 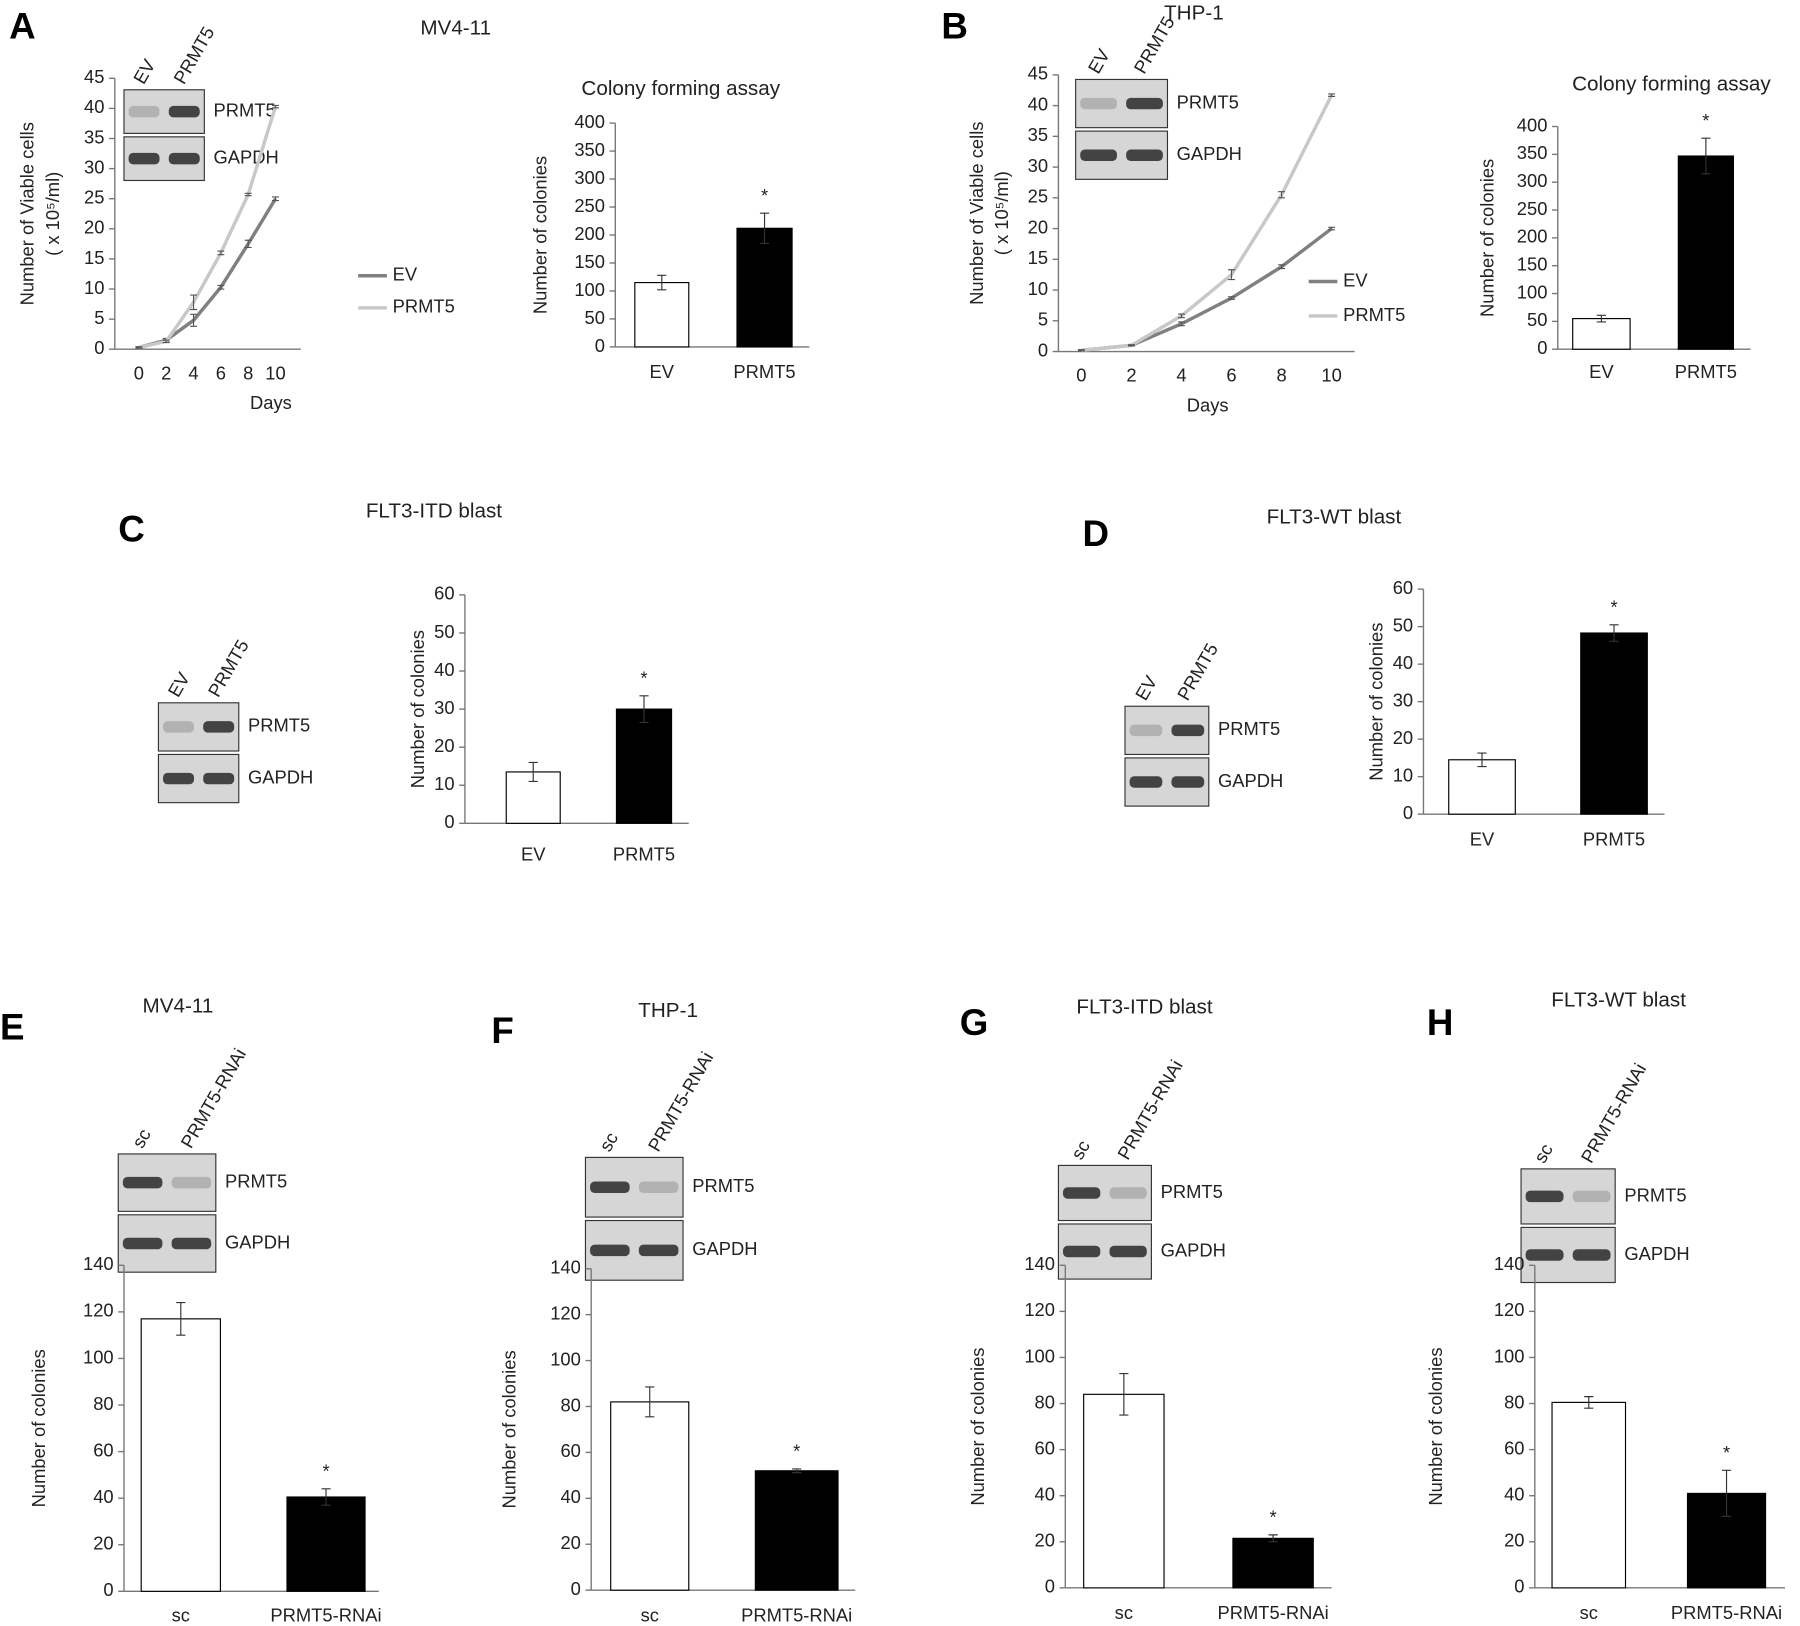 I want to click on chart-title: MV4-11, so click(x=178, y=1005).